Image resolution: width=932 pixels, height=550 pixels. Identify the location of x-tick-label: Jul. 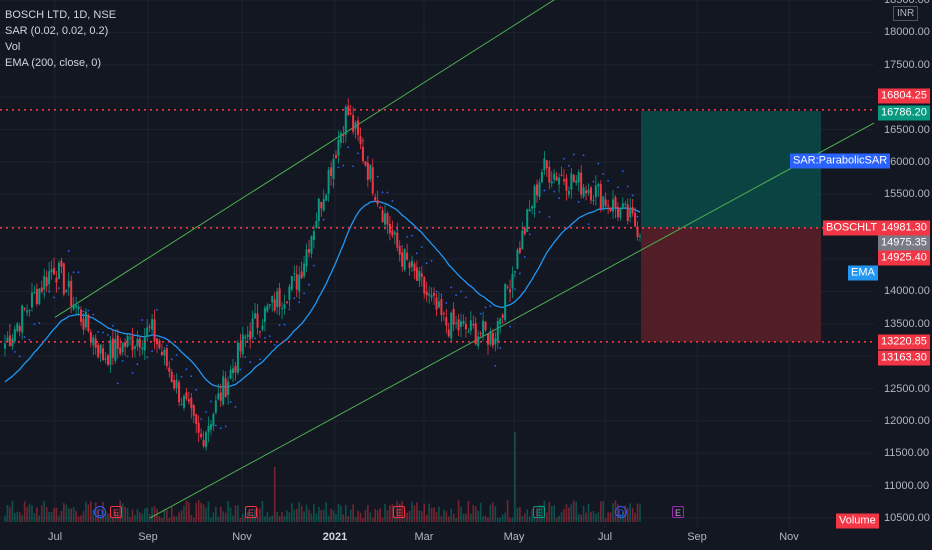
(55, 537).